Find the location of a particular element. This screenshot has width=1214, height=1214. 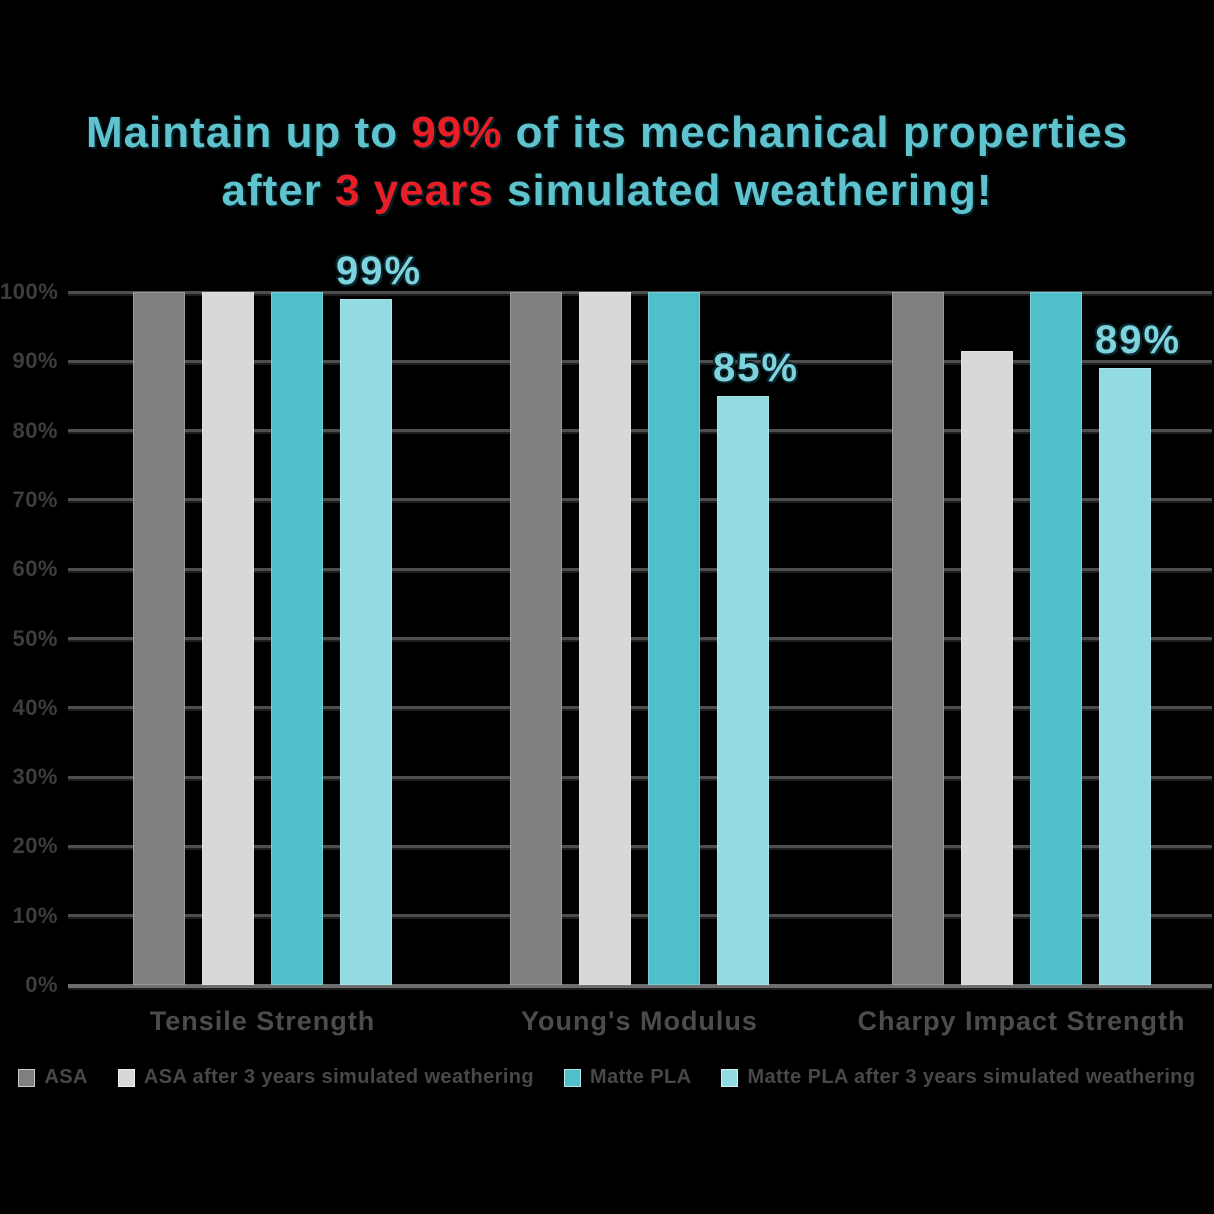

y-axis-tick-label: 10% is located at coordinates (35, 915).